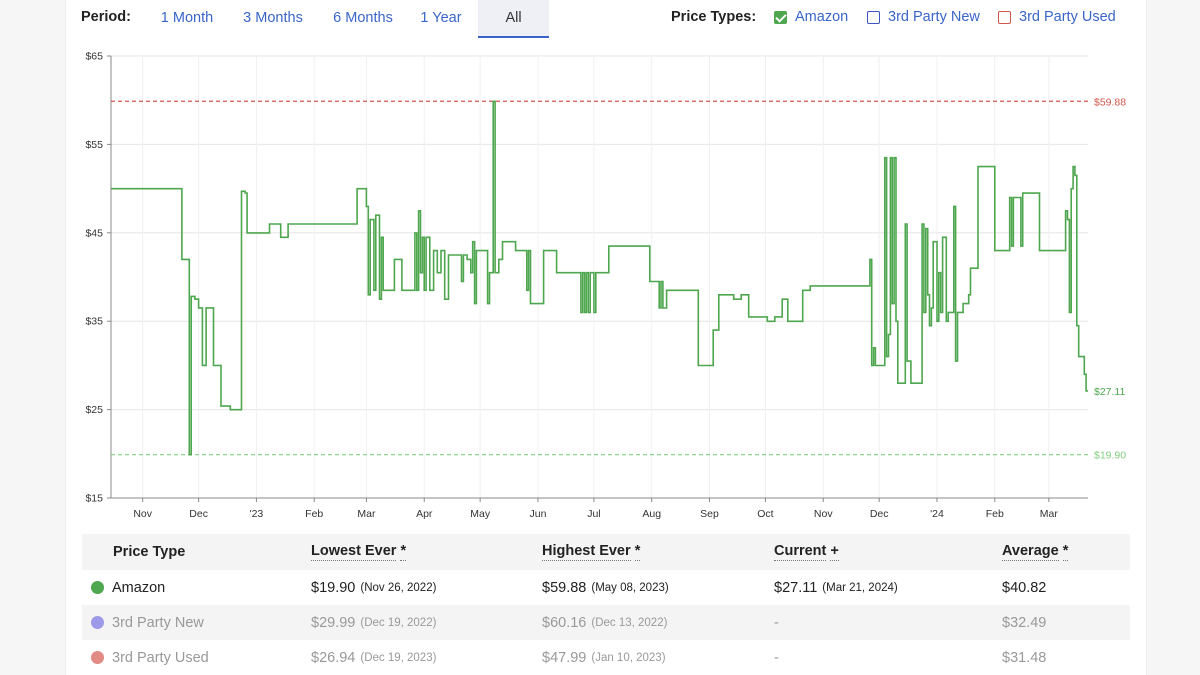  Describe the element at coordinates (564, 587) in the screenshot. I see `highest-value: $59.88` at that location.